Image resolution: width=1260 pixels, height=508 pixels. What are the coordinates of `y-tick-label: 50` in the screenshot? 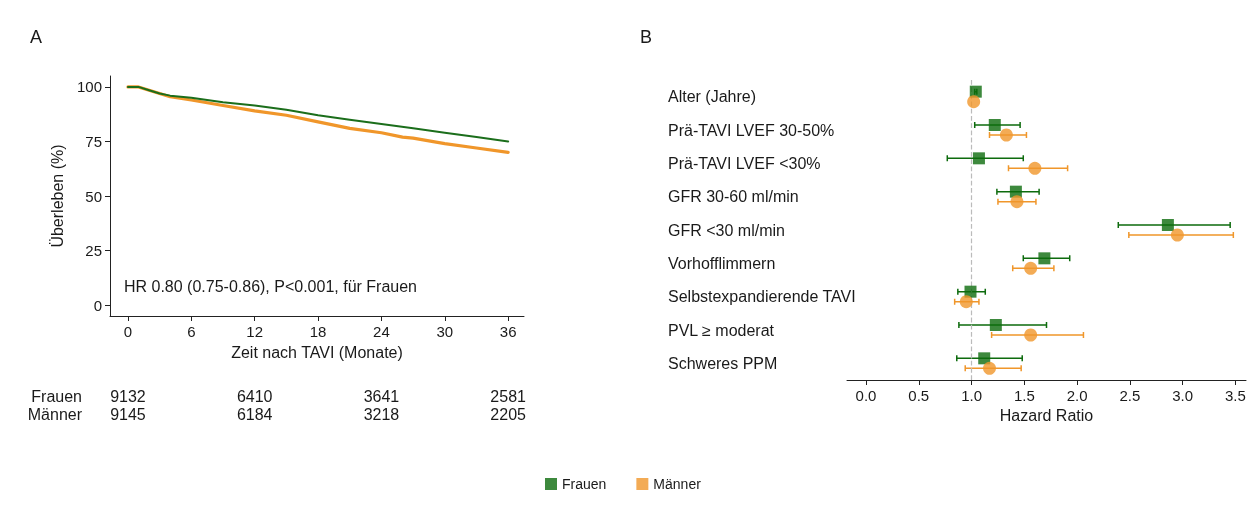 It's located at (93, 196).